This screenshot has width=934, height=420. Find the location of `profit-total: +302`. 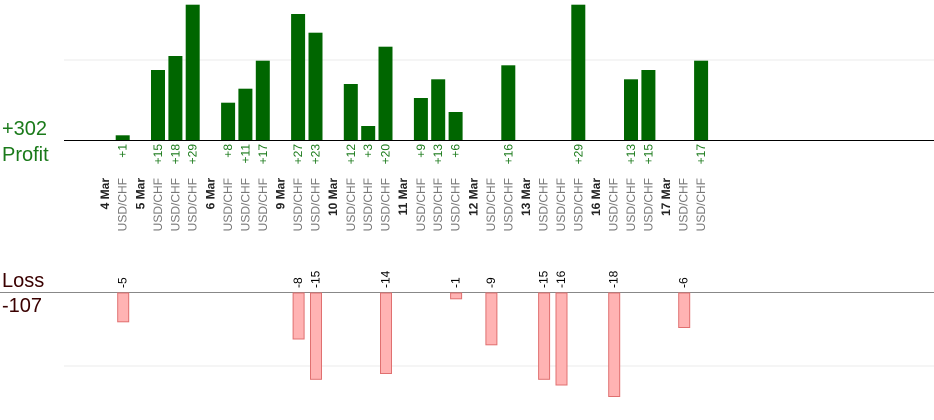

profit-total: +302 is located at coordinates (25, 129).